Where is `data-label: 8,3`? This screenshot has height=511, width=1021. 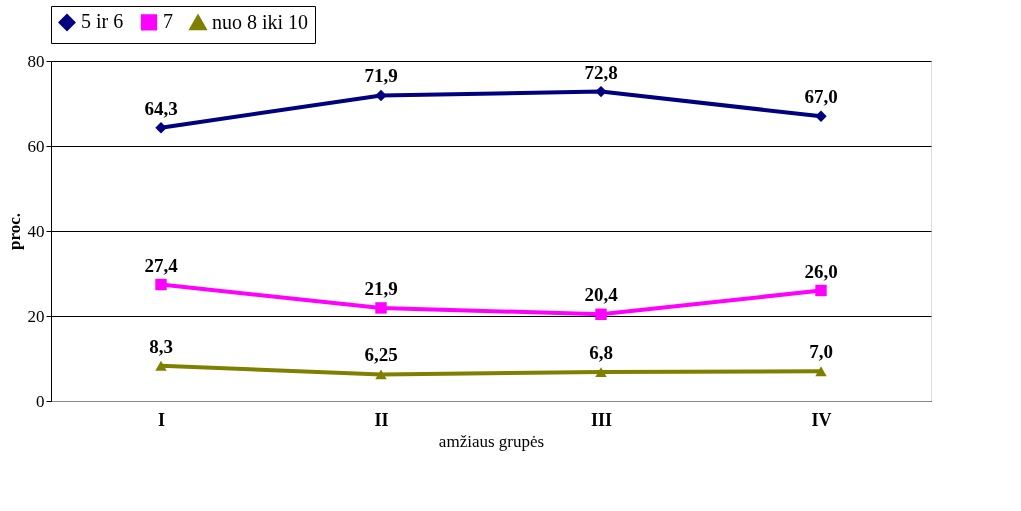 data-label: 8,3 is located at coordinates (161, 346).